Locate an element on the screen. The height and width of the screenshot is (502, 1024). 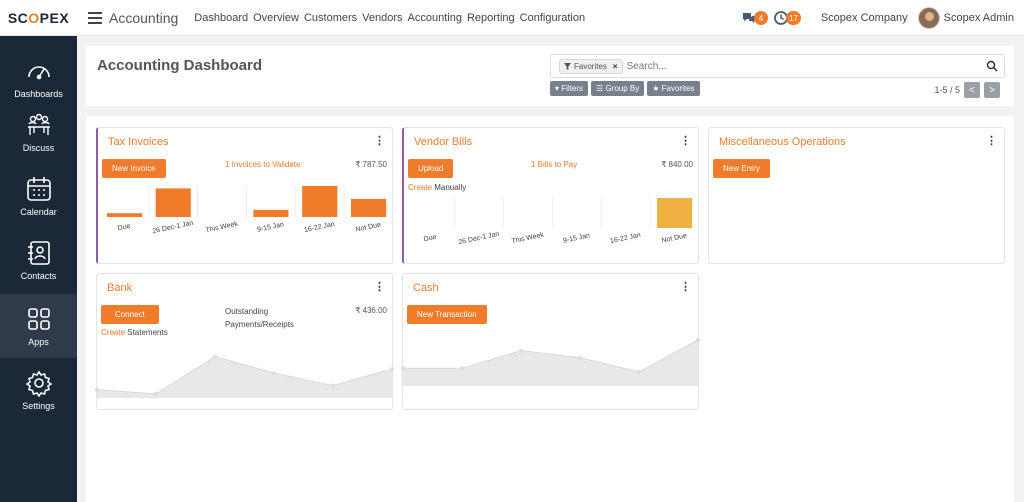
filter-icon is located at coordinates (567, 66).